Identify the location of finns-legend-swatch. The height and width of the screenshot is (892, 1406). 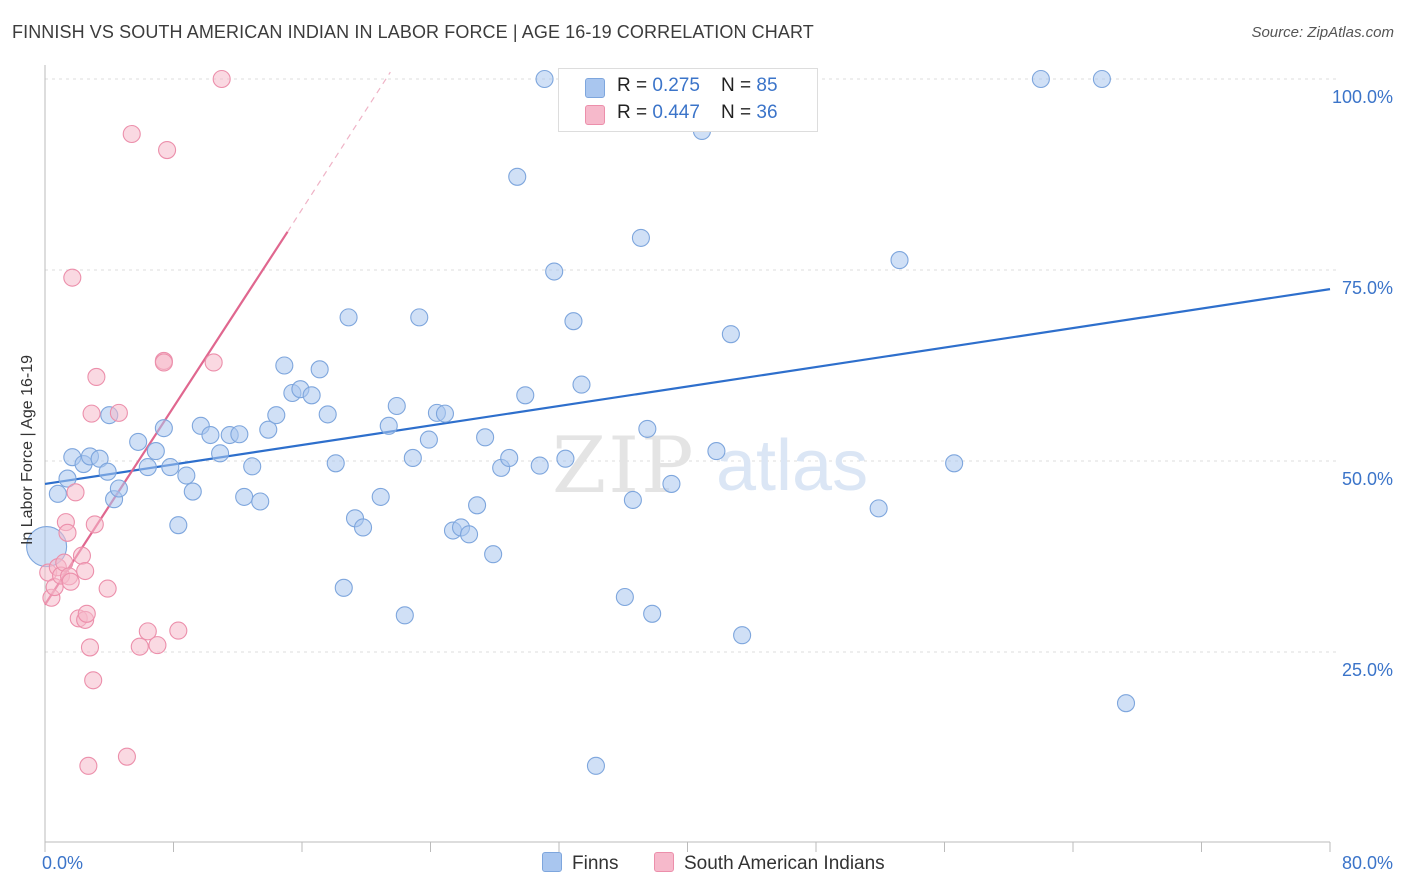
(552, 862).